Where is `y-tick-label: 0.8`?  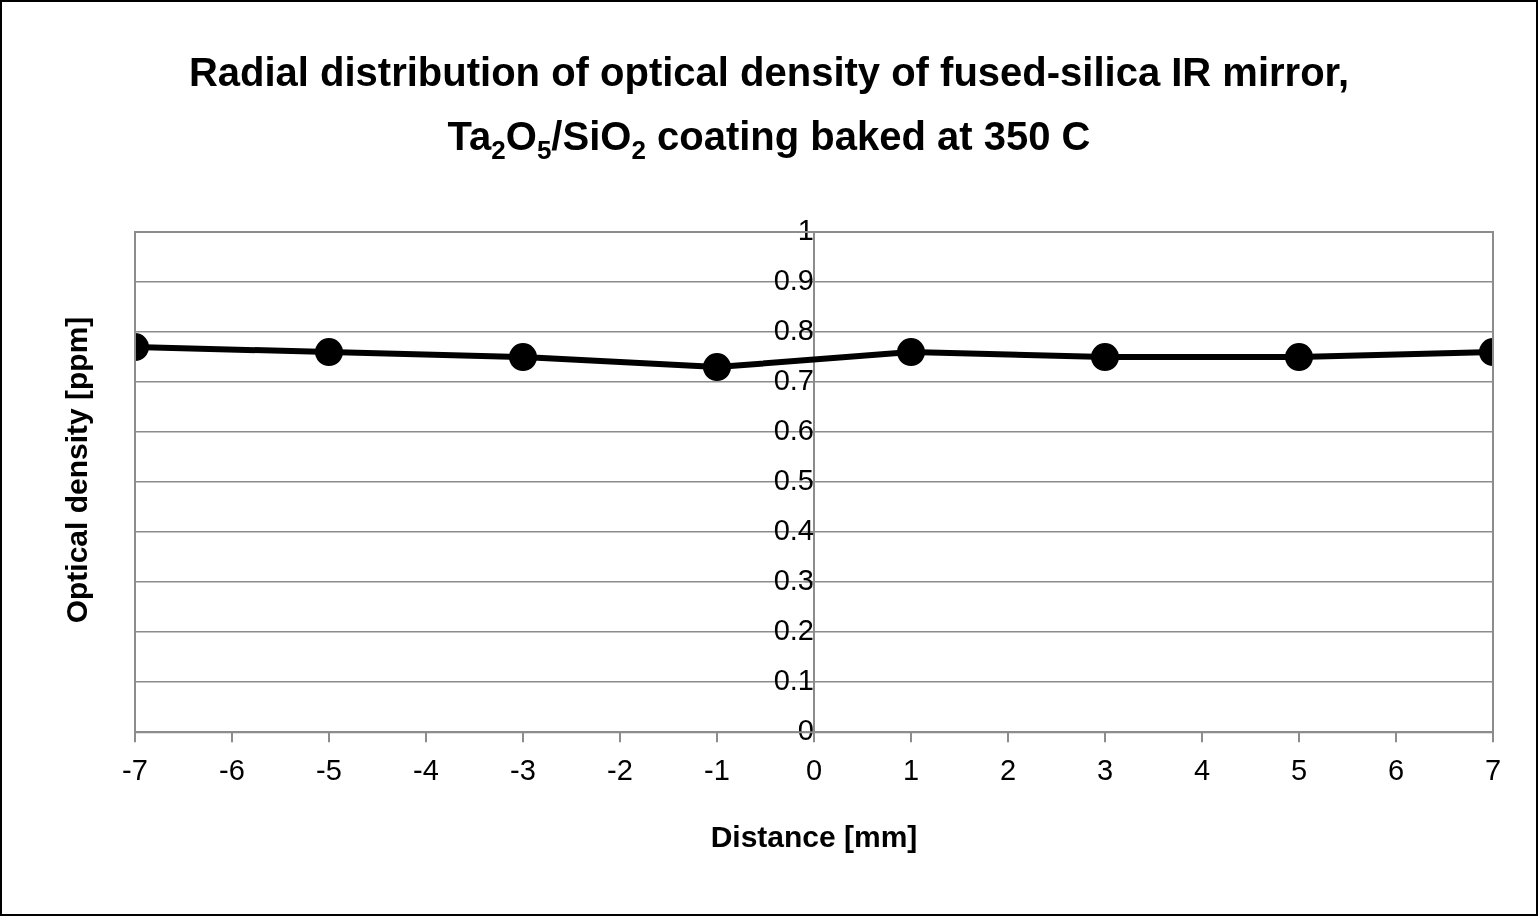
y-tick-label: 0.8 is located at coordinates (793, 330).